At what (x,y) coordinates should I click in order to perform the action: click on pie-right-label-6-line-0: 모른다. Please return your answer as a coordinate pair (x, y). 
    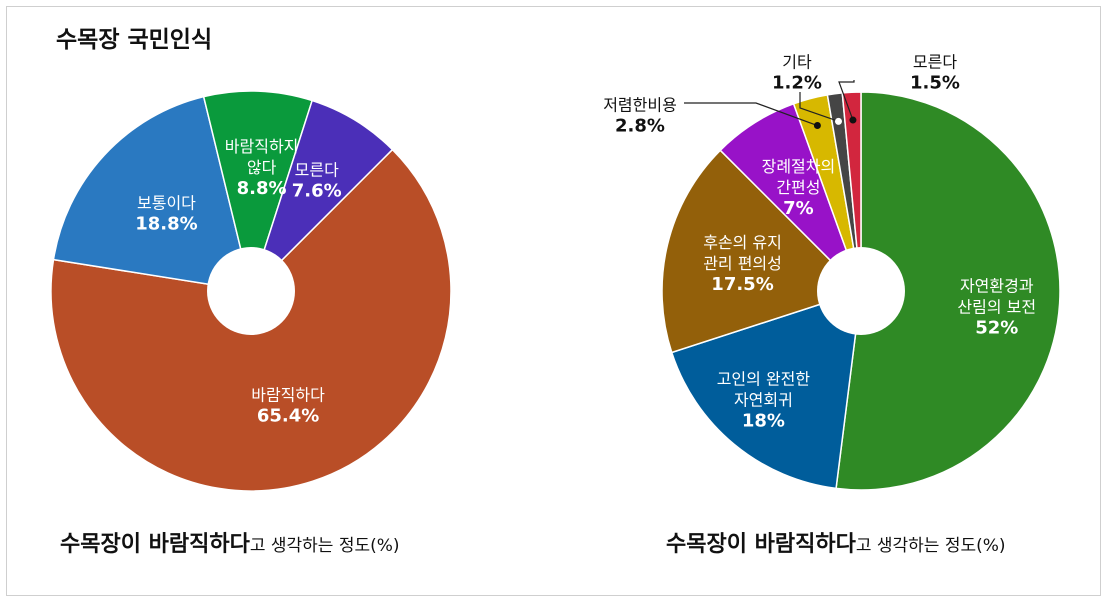
    Looking at the image, I should click on (935, 62).